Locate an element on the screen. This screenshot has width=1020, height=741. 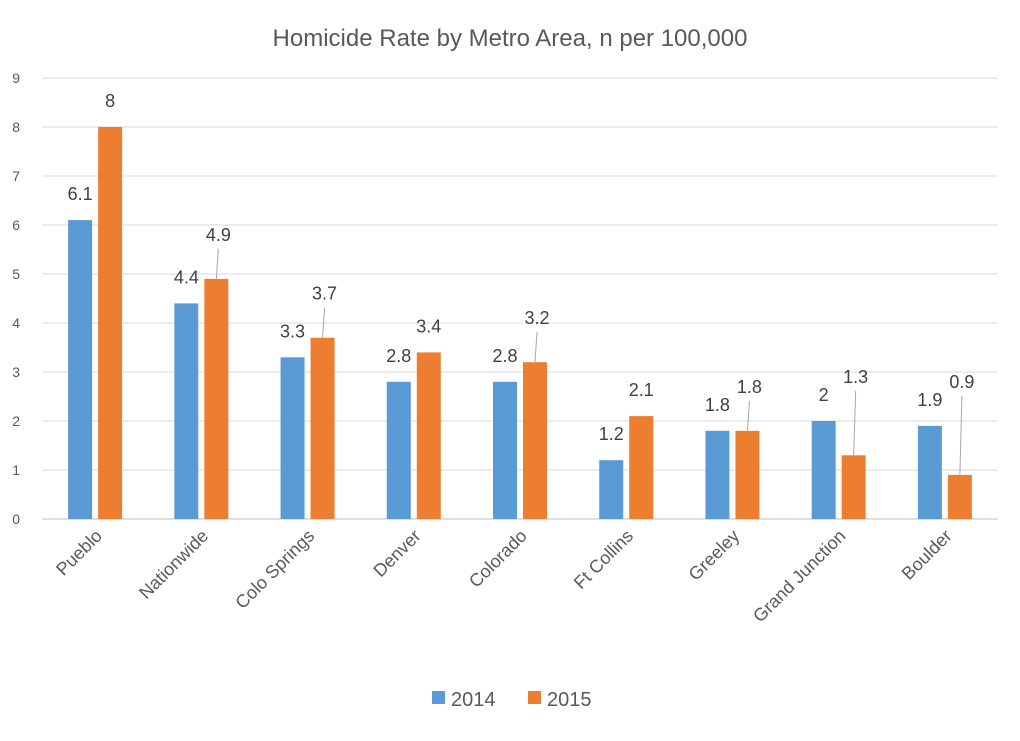
y-tick-label: 3 is located at coordinates (16, 372).